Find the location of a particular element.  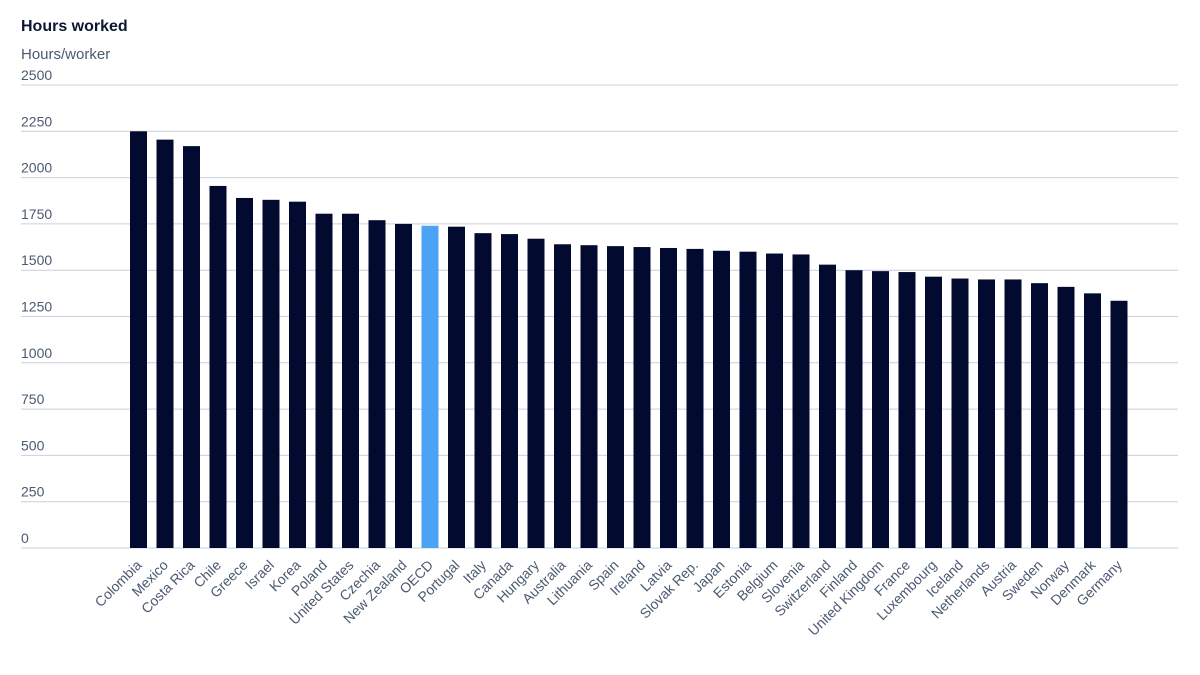

bar-netherlands is located at coordinates (986, 413).